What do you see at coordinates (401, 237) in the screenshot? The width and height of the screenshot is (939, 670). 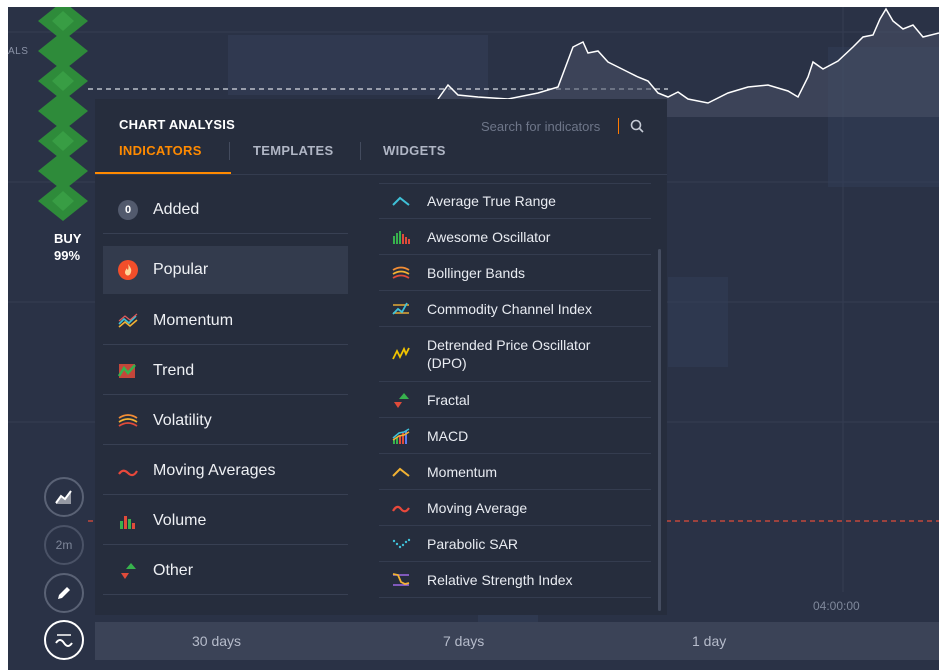 I see `awesome-oscillator-icon` at bounding box center [401, 237].